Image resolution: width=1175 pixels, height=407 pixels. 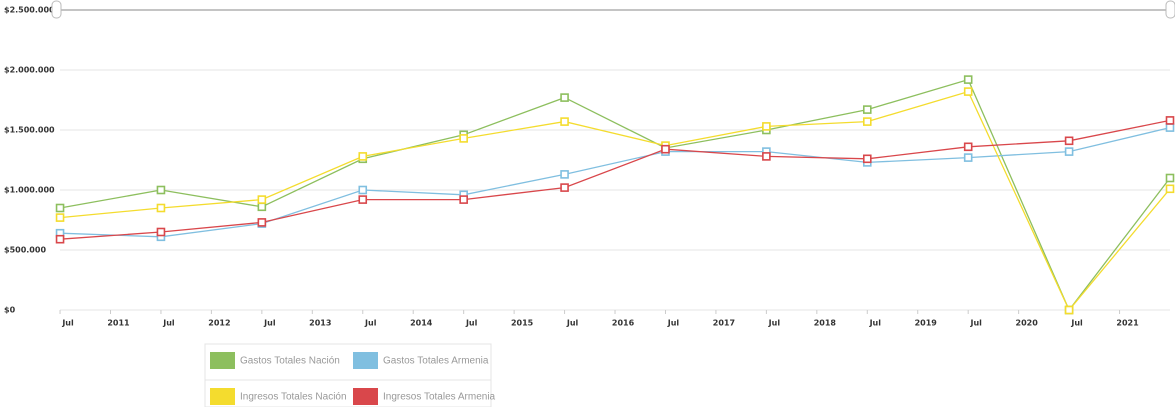 What do you see at coordinates (10, 310) in the screenshot?
I see `y-tick-label: $0` at bounding box center [10, 310].